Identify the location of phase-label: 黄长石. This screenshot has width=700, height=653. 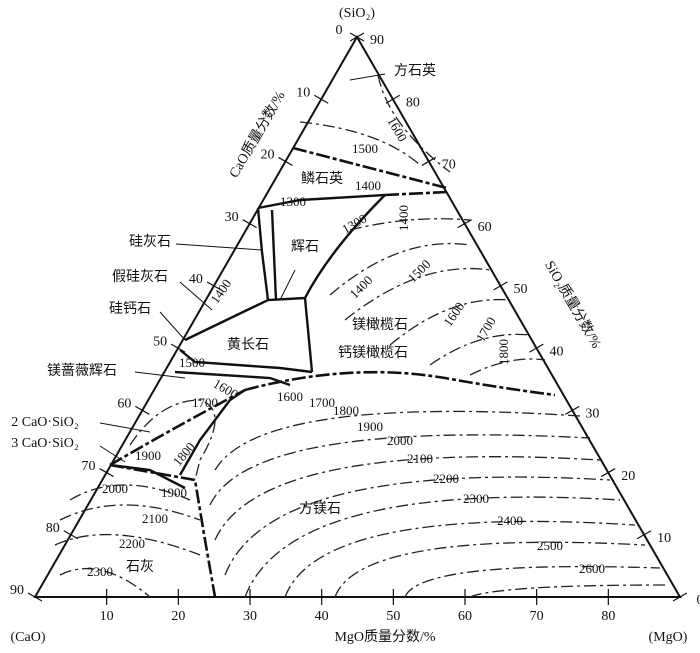
(248, 344).